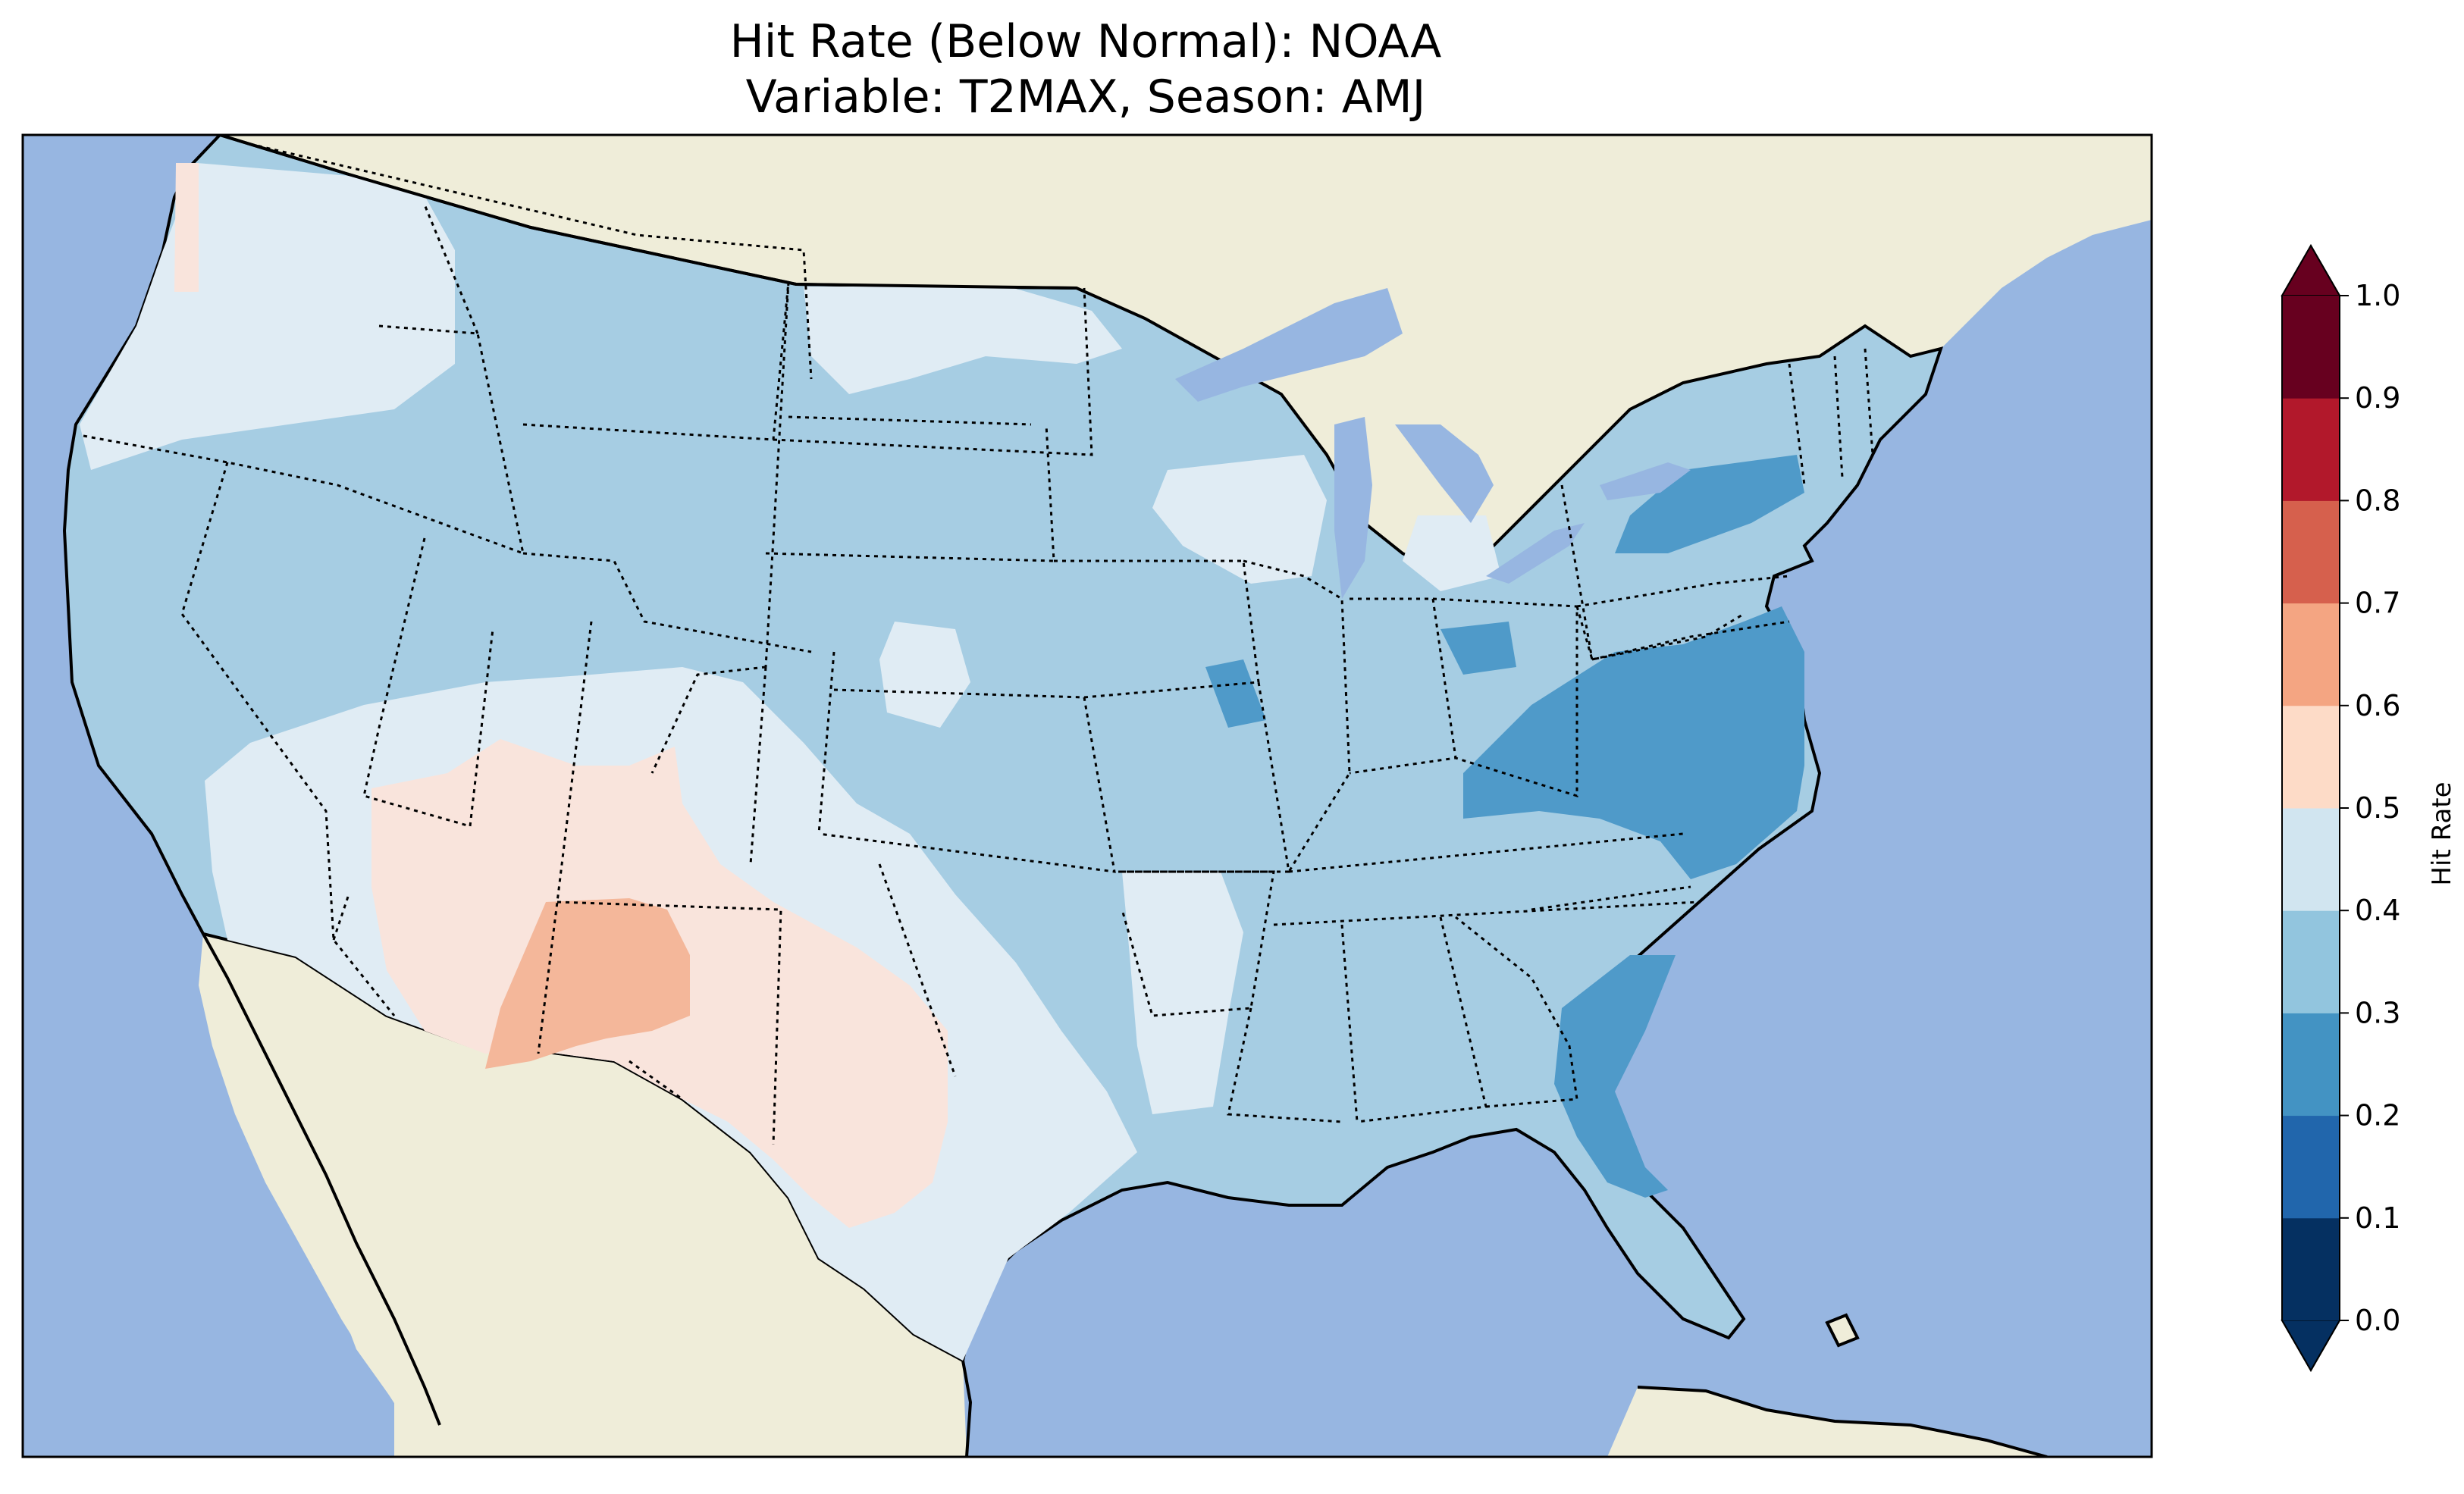 The image size is (2464, 1494). Describe the element at coordinates (1452, 553) in the screenshot. I see `class-0.4-0.5-michigan` at that location.